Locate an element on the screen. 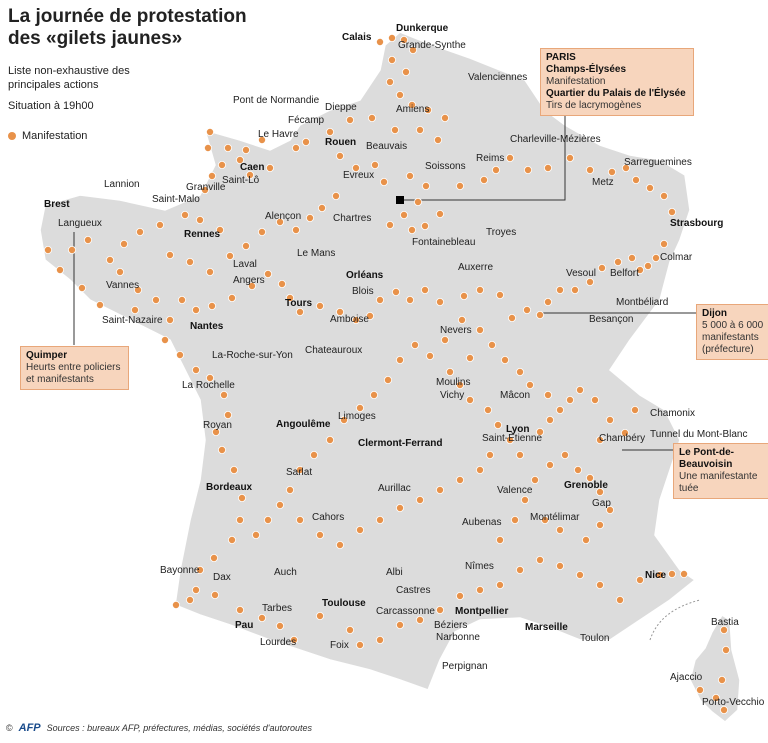 The height and width of the screenshot is (743, 768). callout-paris-place2: Quartier du Palais de l'Élysée is located at coordinates (616, 93).